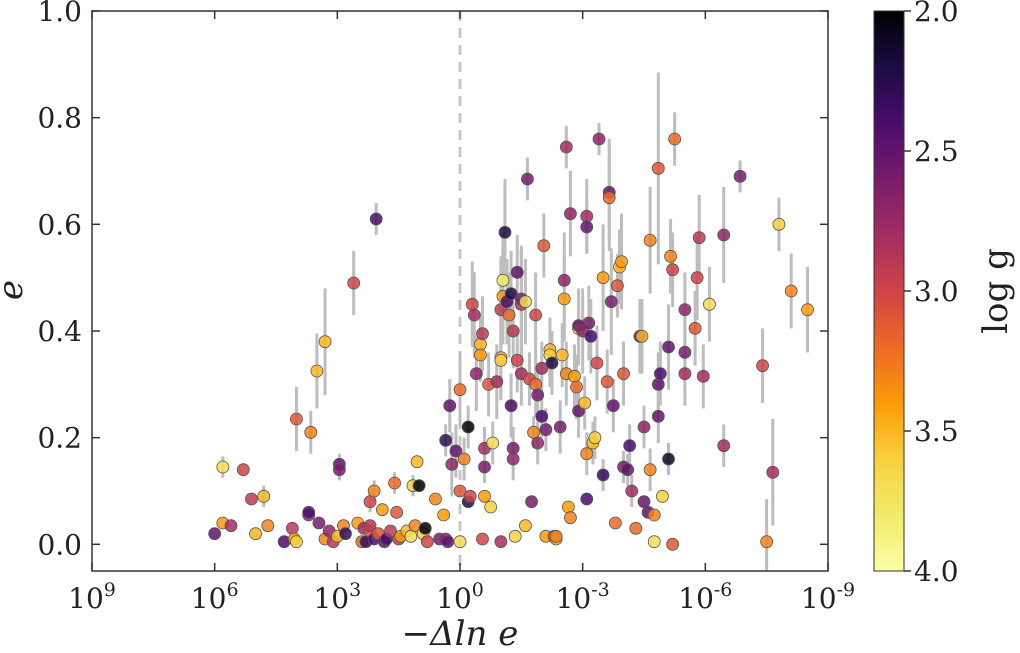 The image size is (1020, 653). What do you see at coordinates (215, 597) in the screenshot?
I see `x-tick-label: 10⁶` at bounding box center [215, 597].